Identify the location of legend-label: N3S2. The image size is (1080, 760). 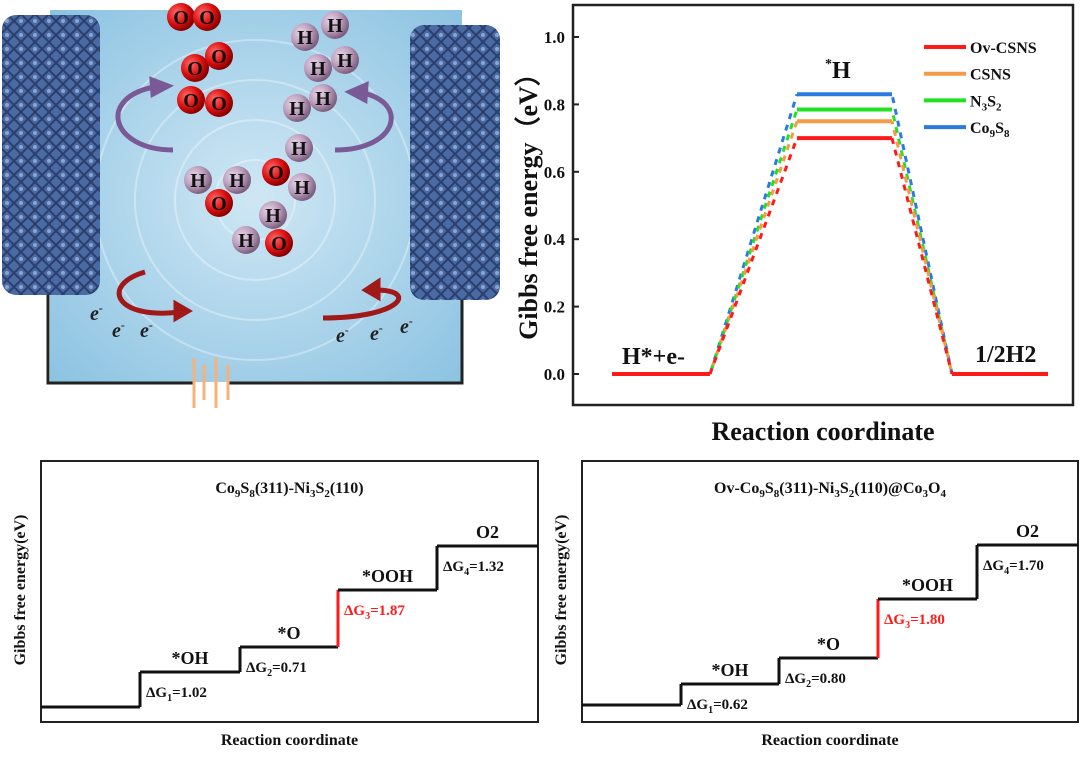
(986, 103).